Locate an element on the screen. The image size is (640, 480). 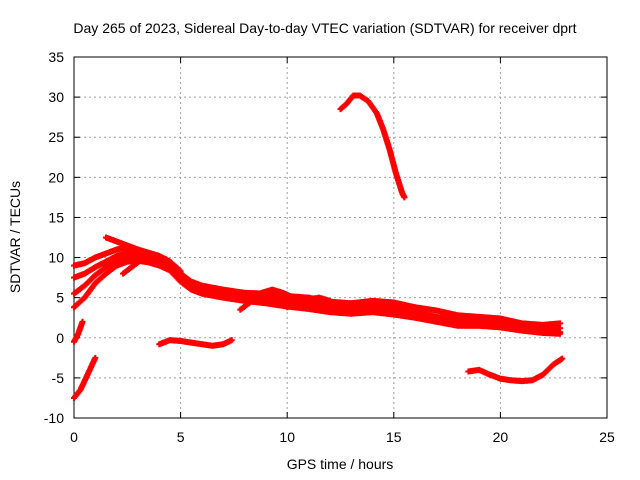
x-tick-label: 25 is located at coordinates (607, 437).